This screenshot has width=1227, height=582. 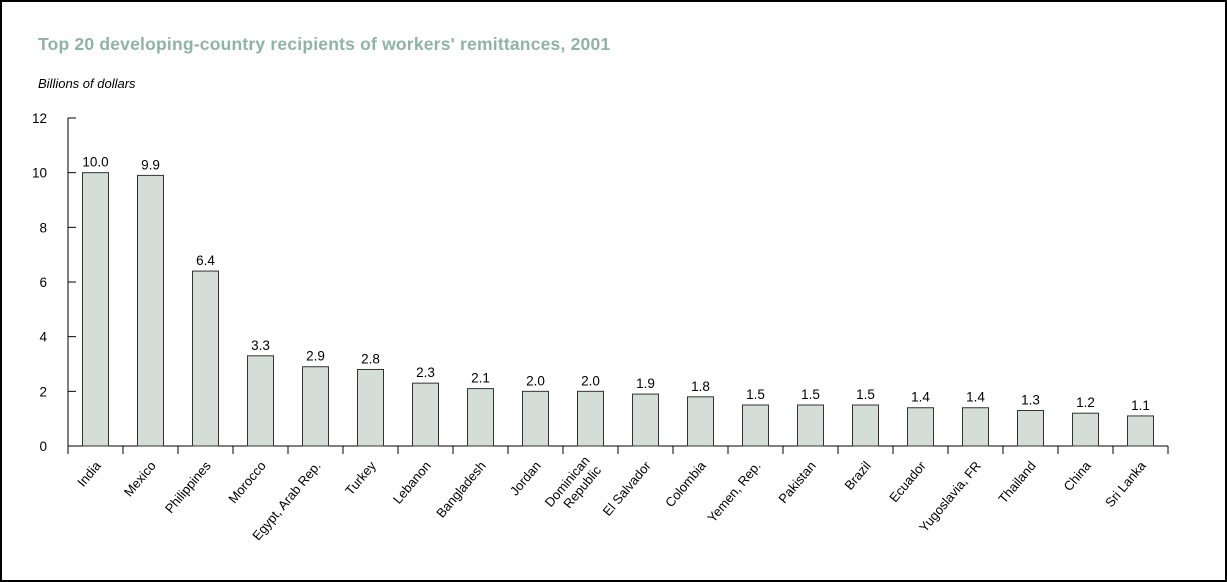 What do you see at coordinates (315, 356) in the screenshot?
I see `bar-value-label: 2.9` at bounding box center [315, 356].